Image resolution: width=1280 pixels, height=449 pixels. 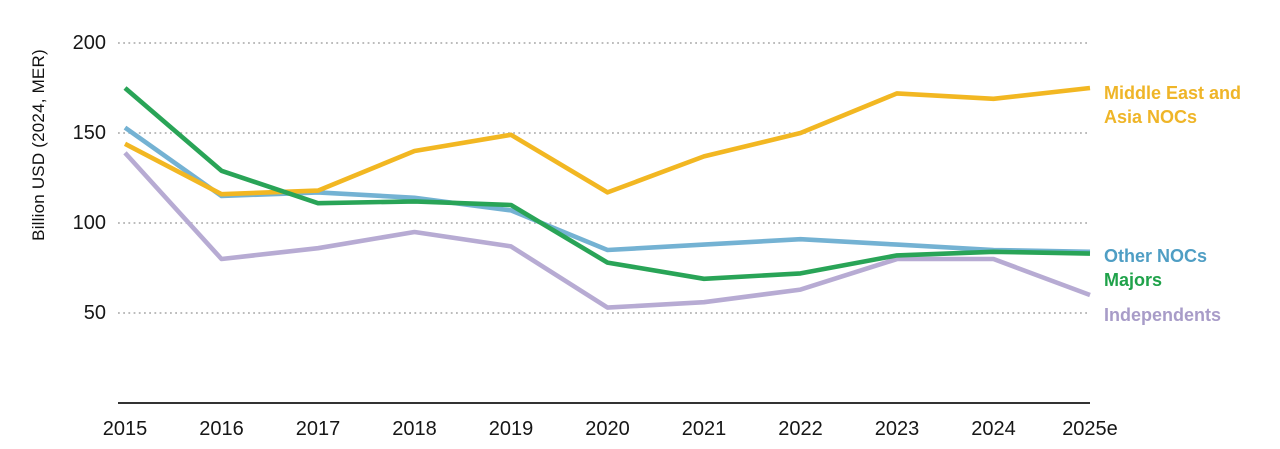 What do you see at coordinates (704, 429) in the screenshot?
I see `x-tick-label-2021: 2021` at bounding box center [704, 429].